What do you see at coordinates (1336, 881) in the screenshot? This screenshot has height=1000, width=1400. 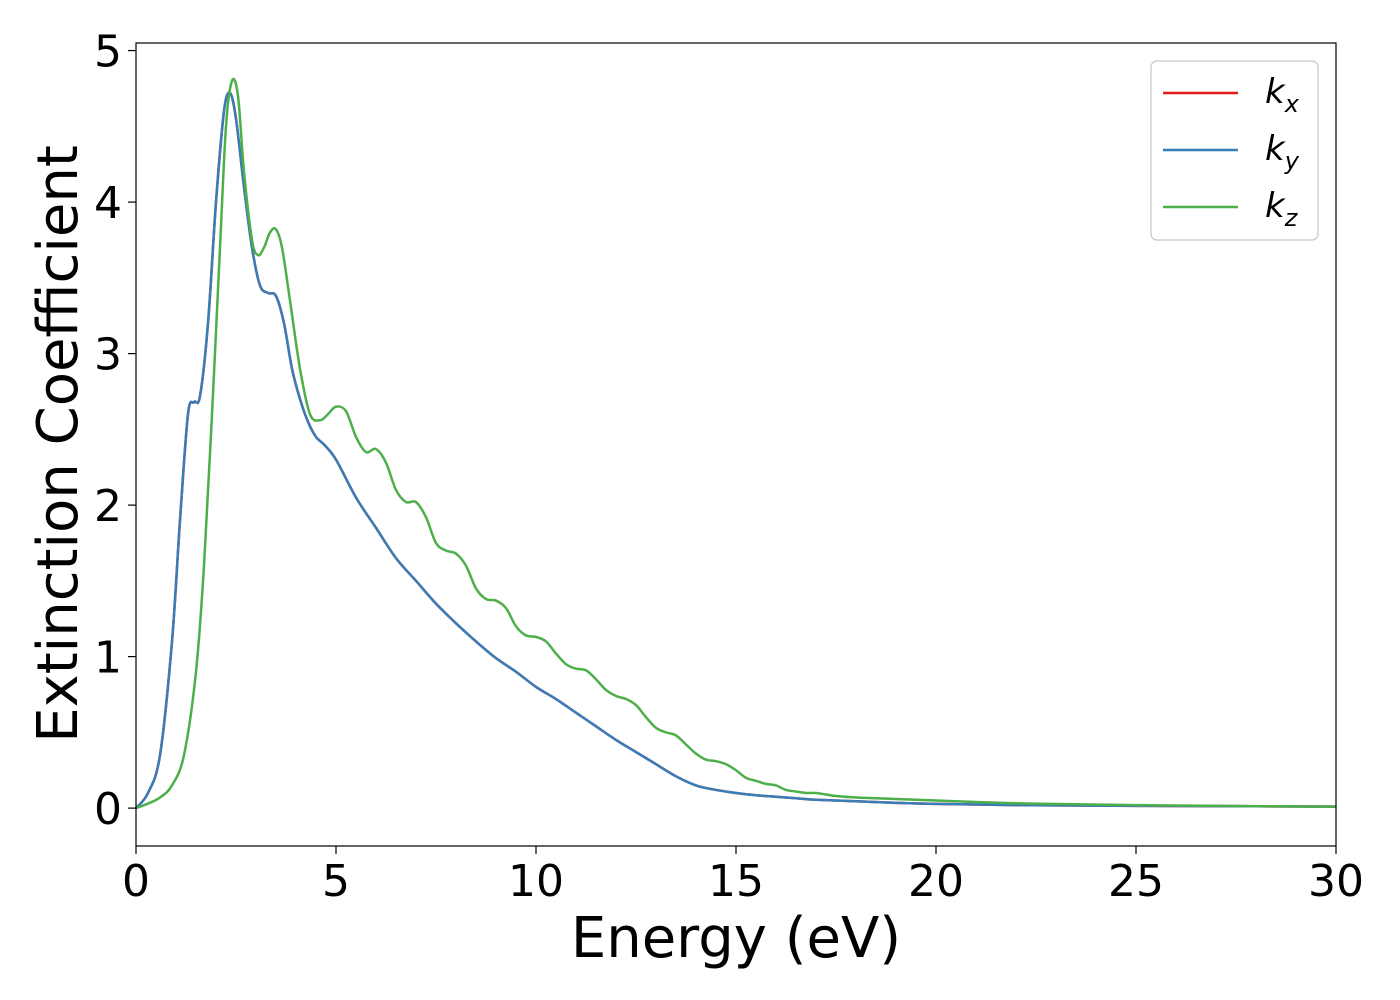 I see `x-tick-label: 30` at bounding box center [1336, 881].